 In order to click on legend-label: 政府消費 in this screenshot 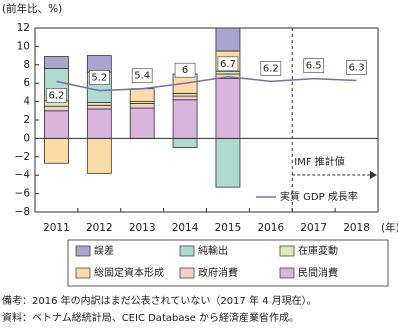, I will do `click(218, 272)`.